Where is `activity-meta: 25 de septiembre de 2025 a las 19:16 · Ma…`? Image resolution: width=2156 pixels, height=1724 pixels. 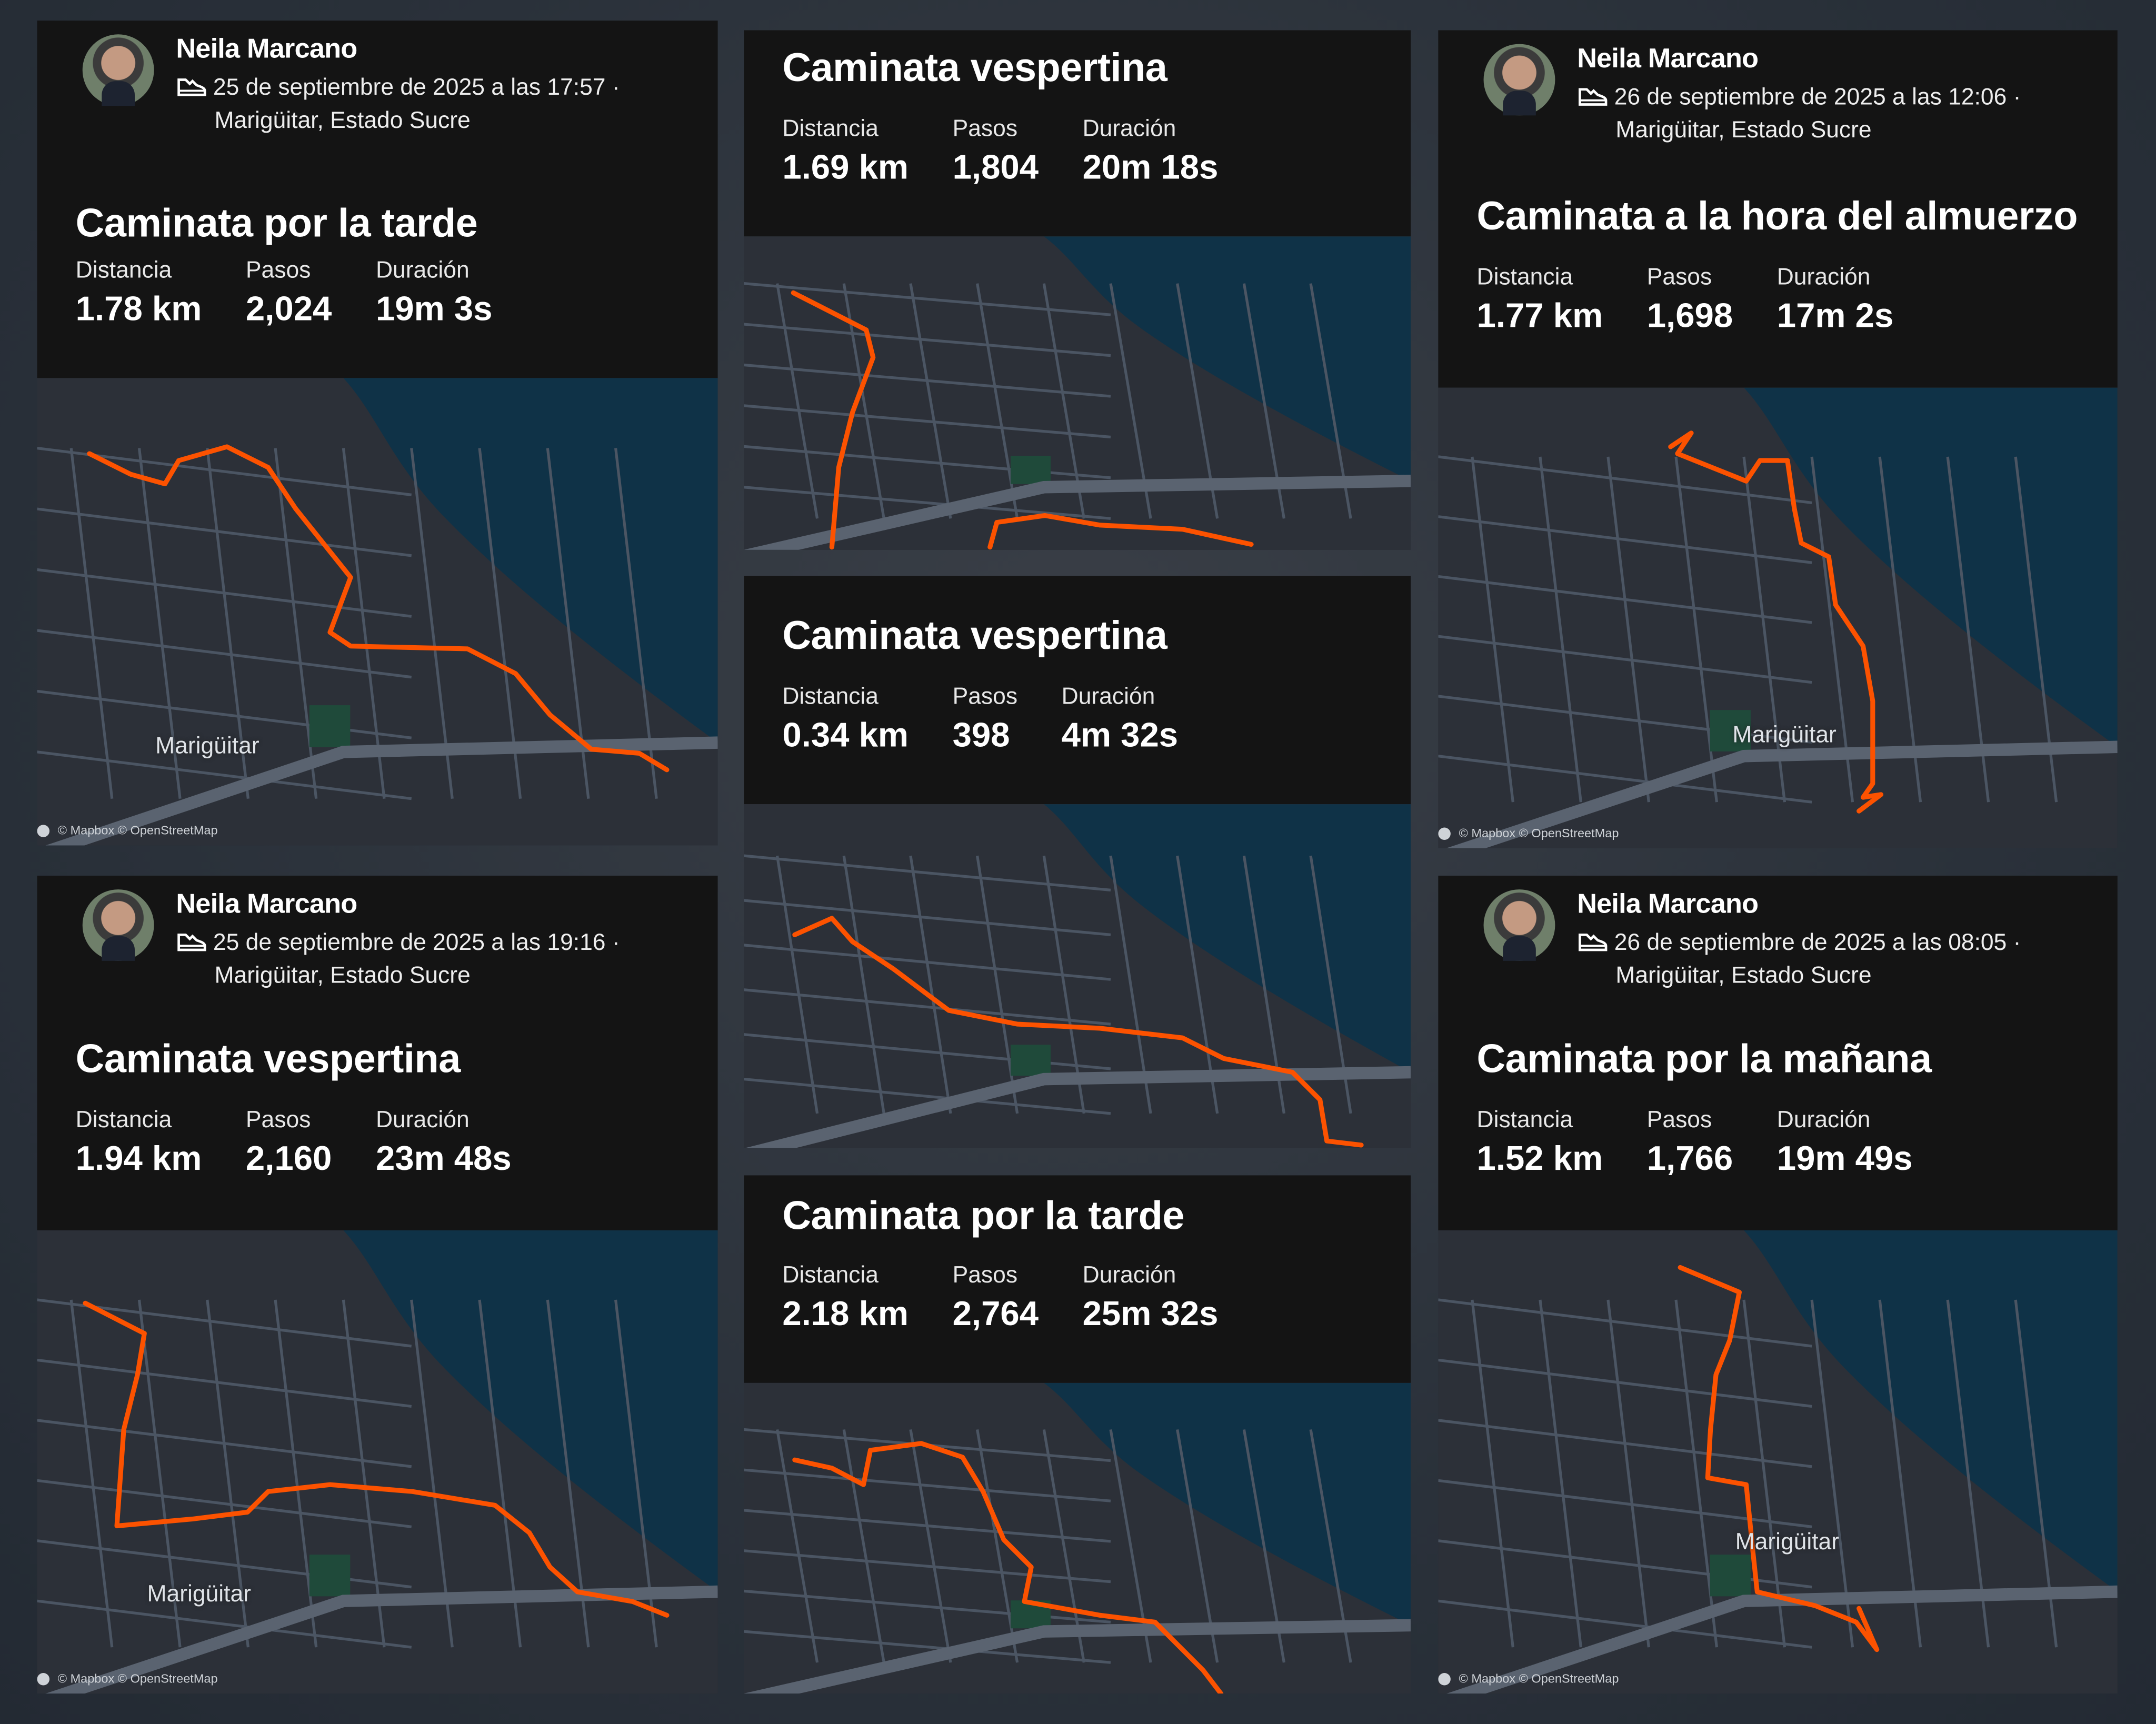
activity-meta: 25 de septiembre de 2025 a las 19:16 · Ma… is located at coordinates (398, 959).